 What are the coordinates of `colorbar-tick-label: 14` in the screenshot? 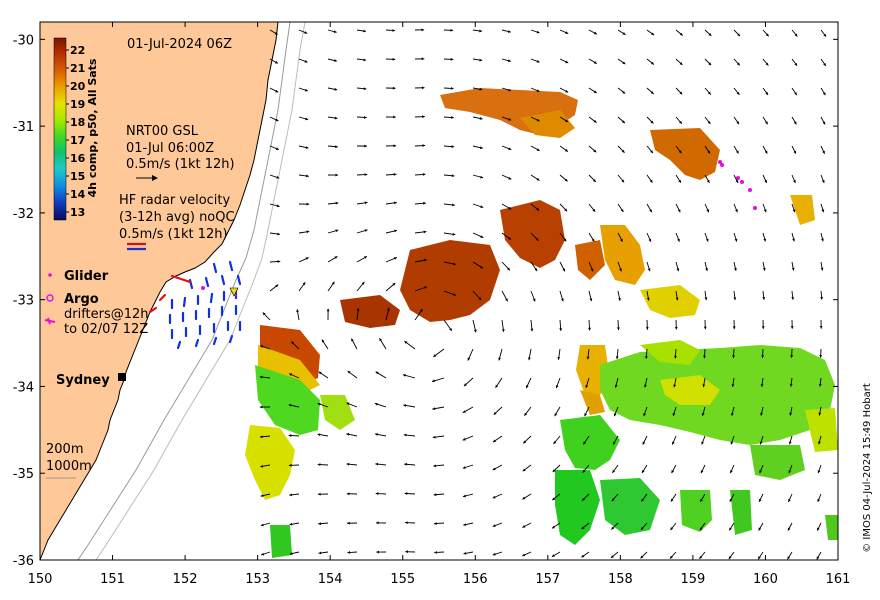 It's located at (78, 194).